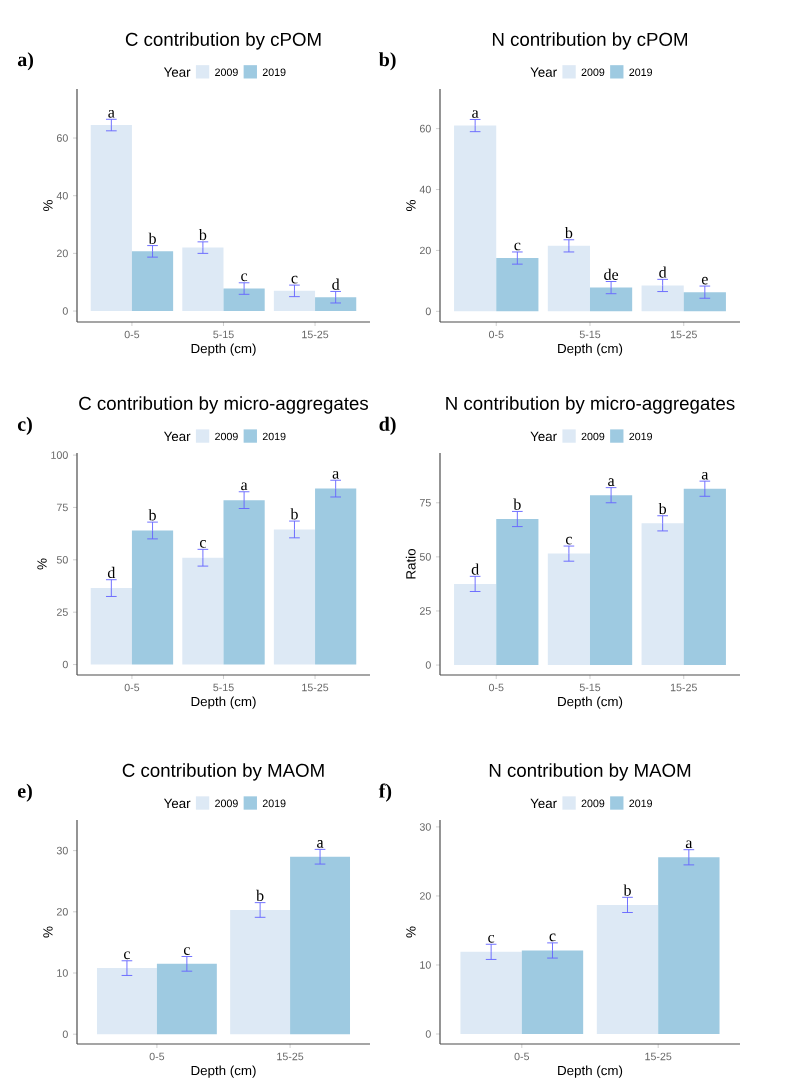  I want to click on text: e), so click(24, 792).